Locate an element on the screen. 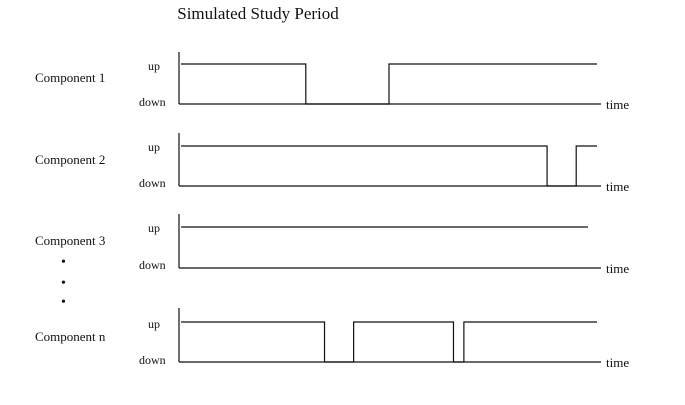 The width and height of the screenshot is (685, 405). component-row-n: Component n up down time is located at coordinates (332, 339).